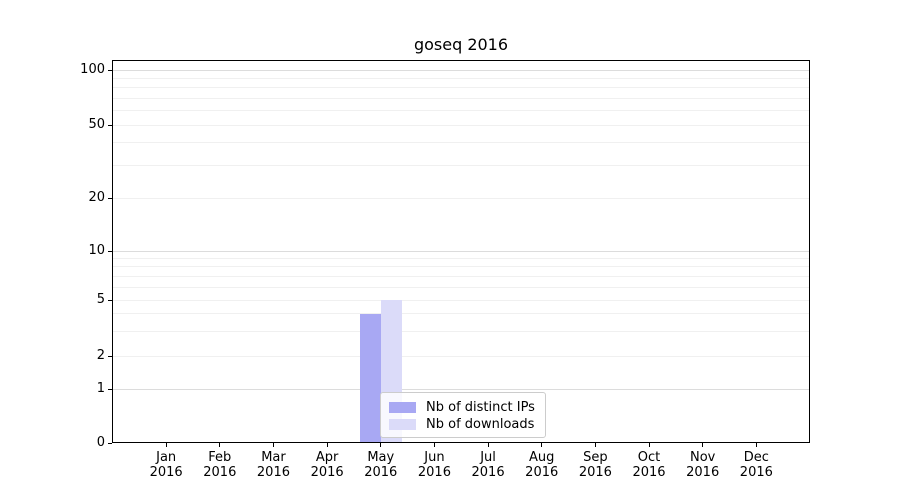 The image size is (900, 500). Describe the element at coordinates (92, 69) in the screenshot. I see `y-tick-label: 100` at that location.